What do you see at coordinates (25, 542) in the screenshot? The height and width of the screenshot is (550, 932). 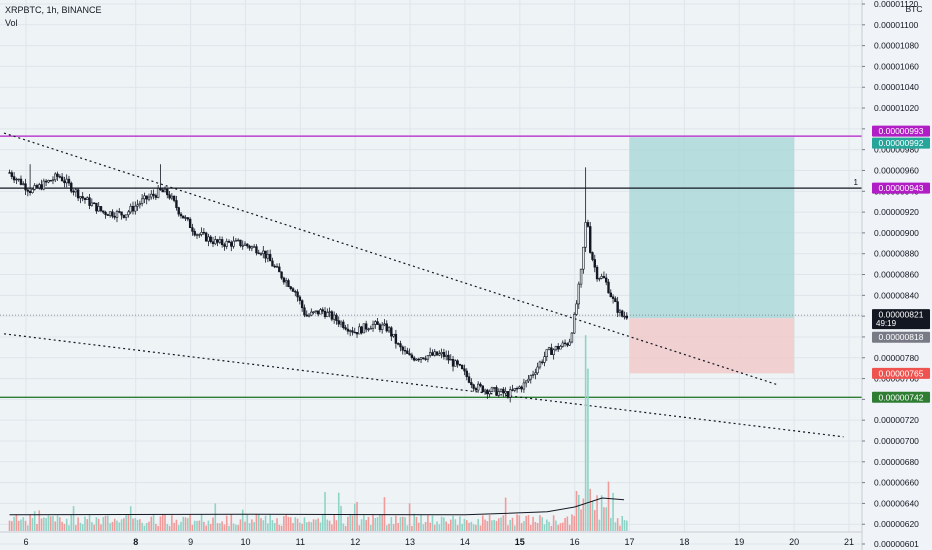 I see `time-tick-label: 6` at bounding box center [25, 542].